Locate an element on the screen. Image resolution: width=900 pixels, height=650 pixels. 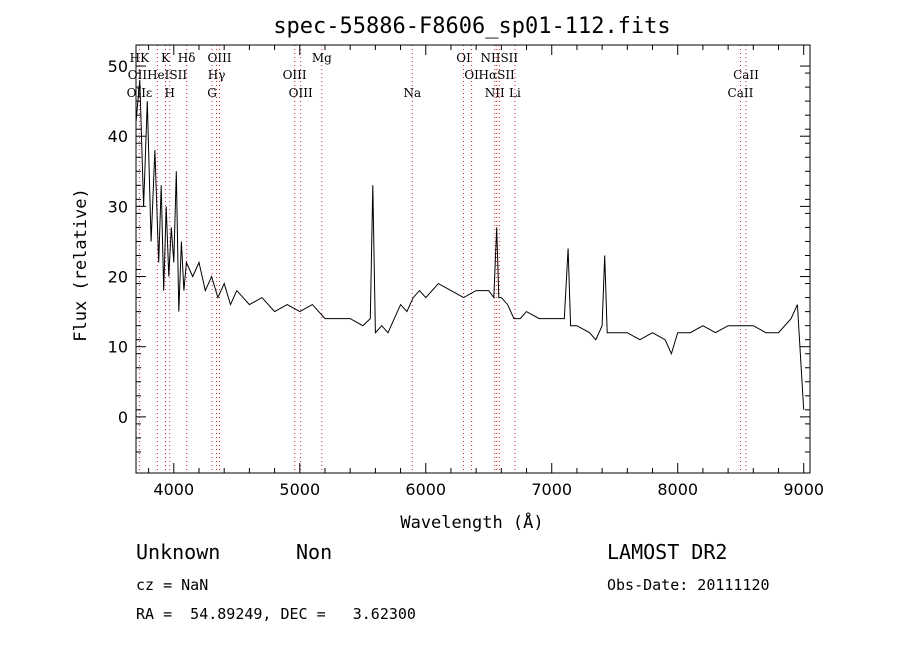
spectral-line-label: HαSII is located at coordinates (497, 75).